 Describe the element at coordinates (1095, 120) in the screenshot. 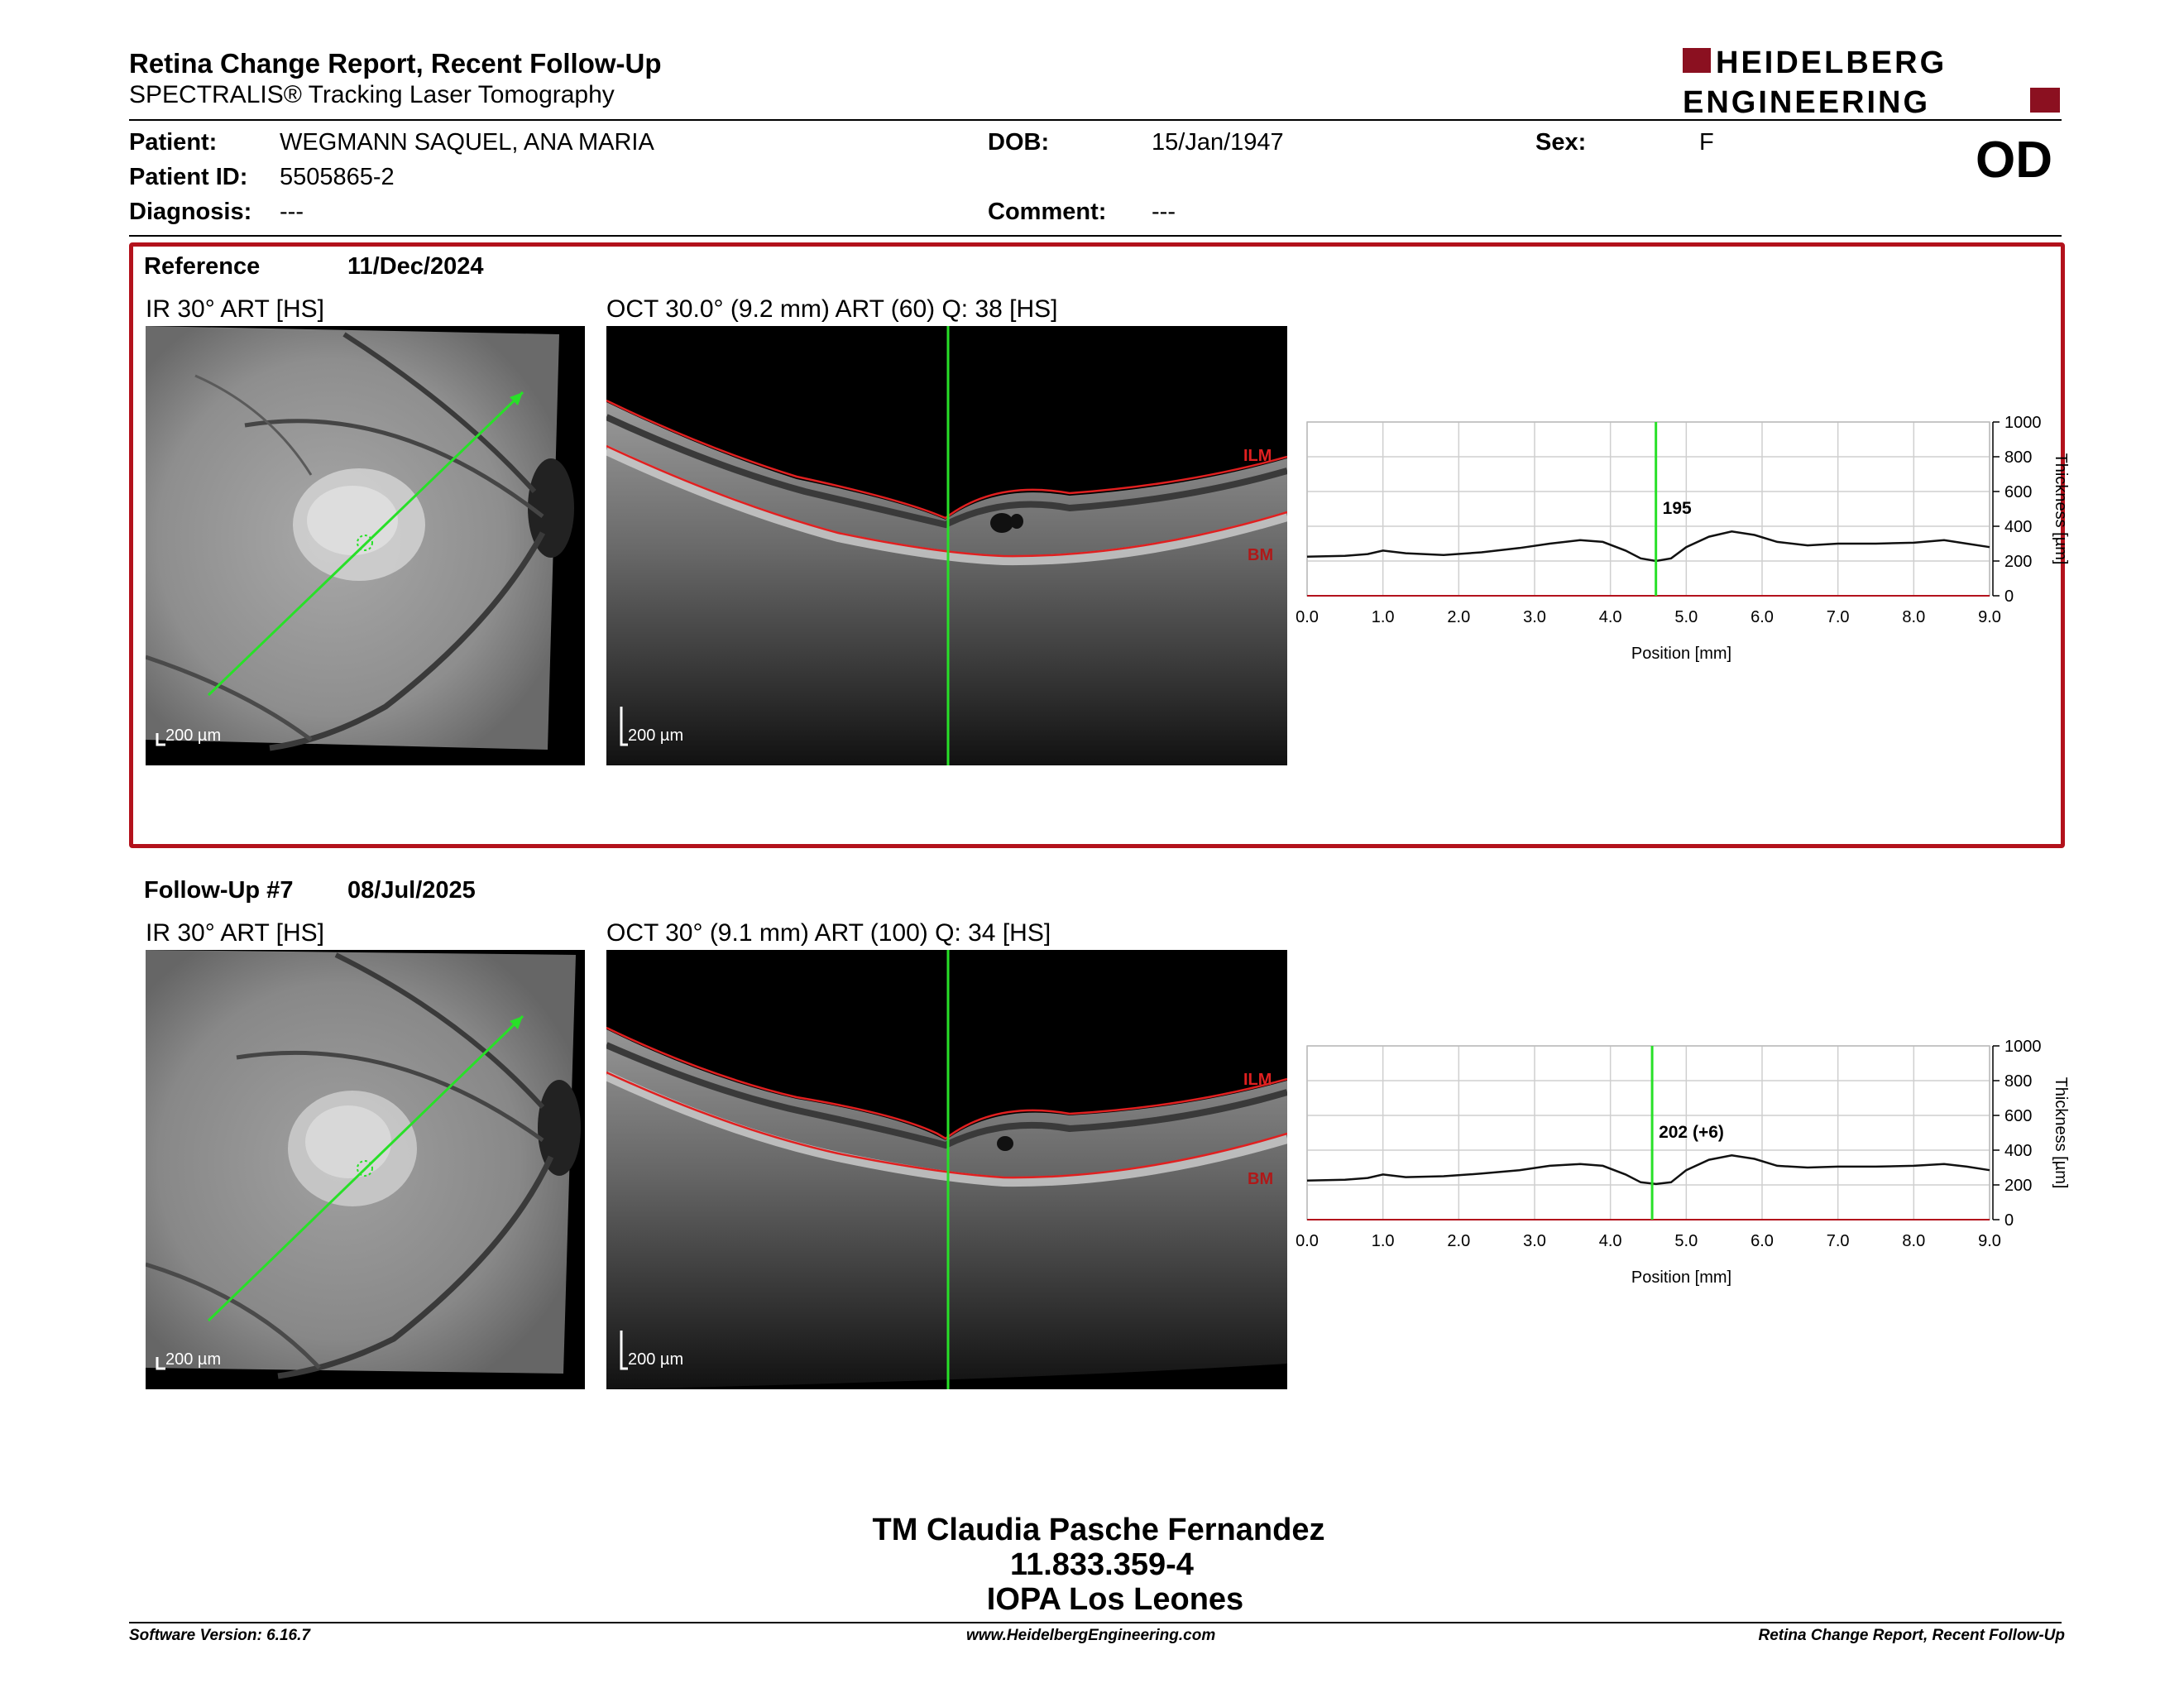

I see `header-divider` at that location.